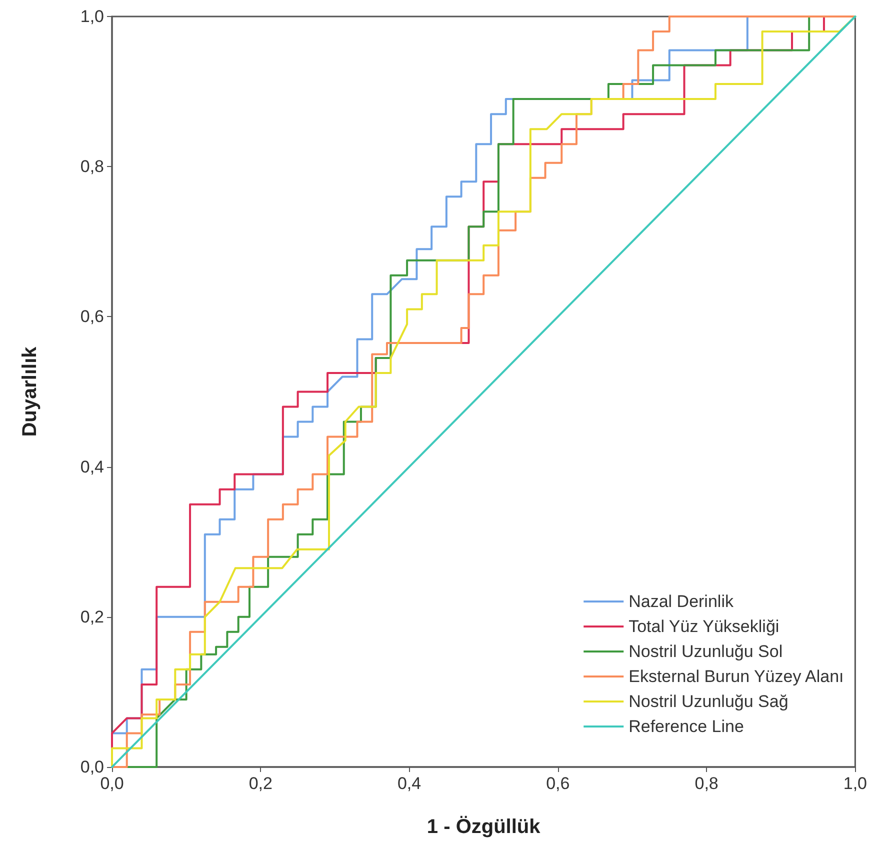  Describe the element at coordinates (92, 166) in the screenshot. I see `y-tick-label: 0,8` at that location.